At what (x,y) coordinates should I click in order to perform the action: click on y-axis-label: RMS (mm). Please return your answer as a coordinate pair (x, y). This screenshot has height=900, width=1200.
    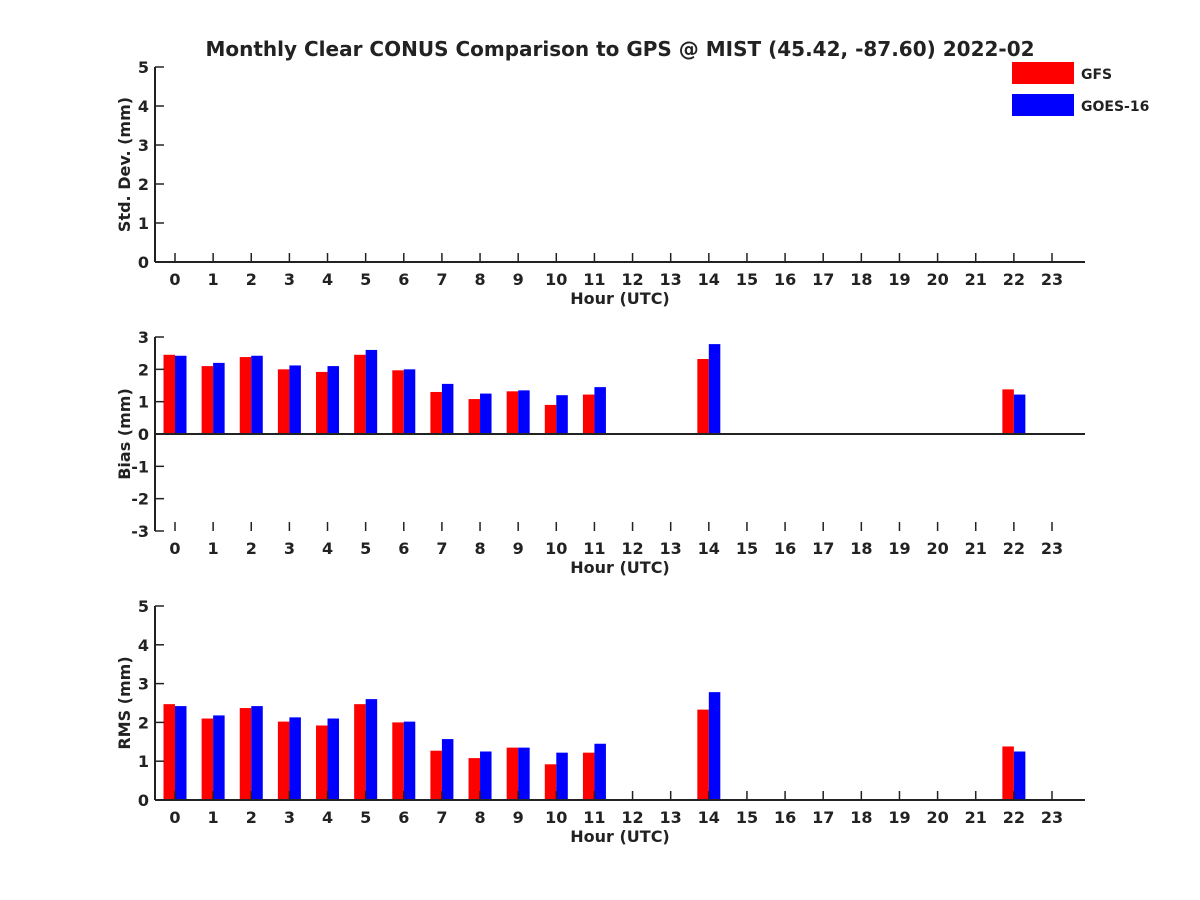
    Looking at the image, I should click on (124, 702).